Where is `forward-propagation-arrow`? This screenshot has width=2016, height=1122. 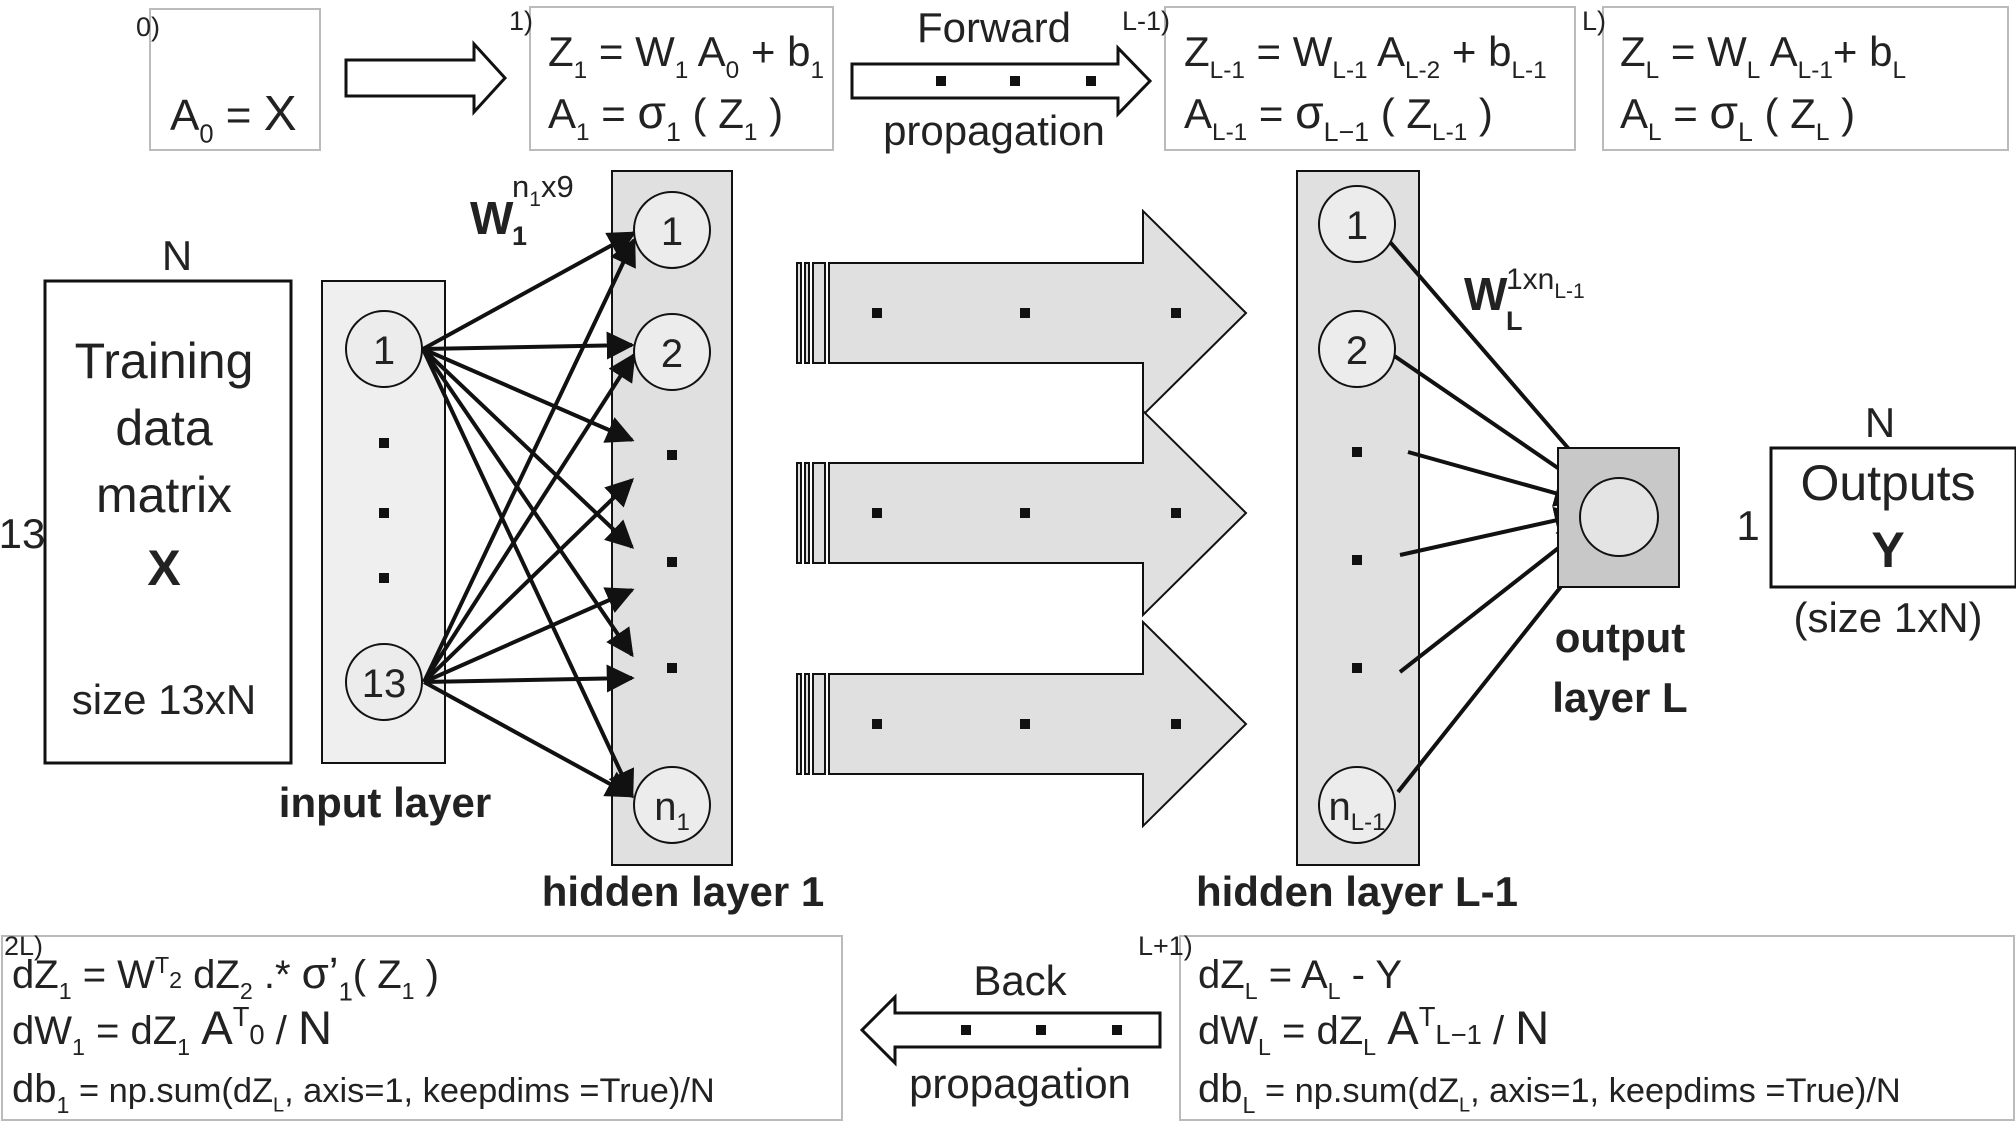 forward-propagation-arrow is located at coordinates (1001, 81).